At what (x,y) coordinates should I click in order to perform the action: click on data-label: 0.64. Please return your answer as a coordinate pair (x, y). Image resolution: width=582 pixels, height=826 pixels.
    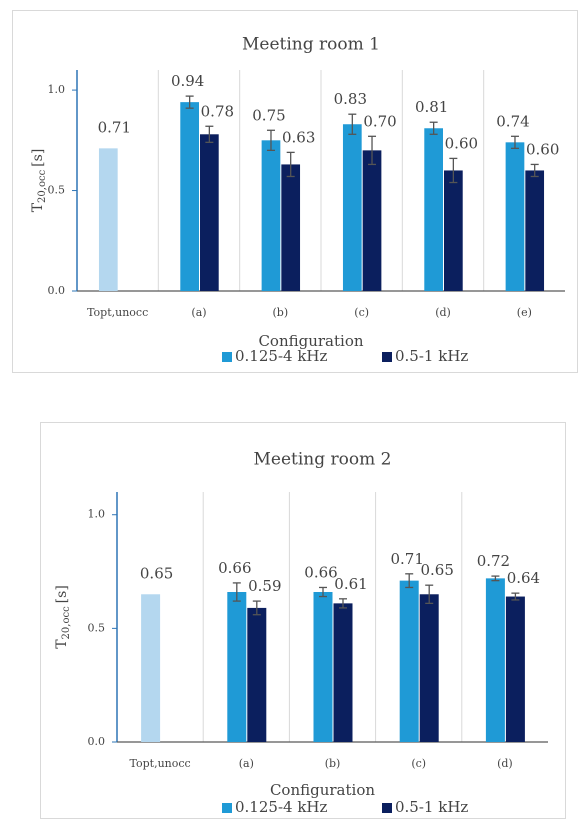
    Looking at the image, I should click on (523, 578).